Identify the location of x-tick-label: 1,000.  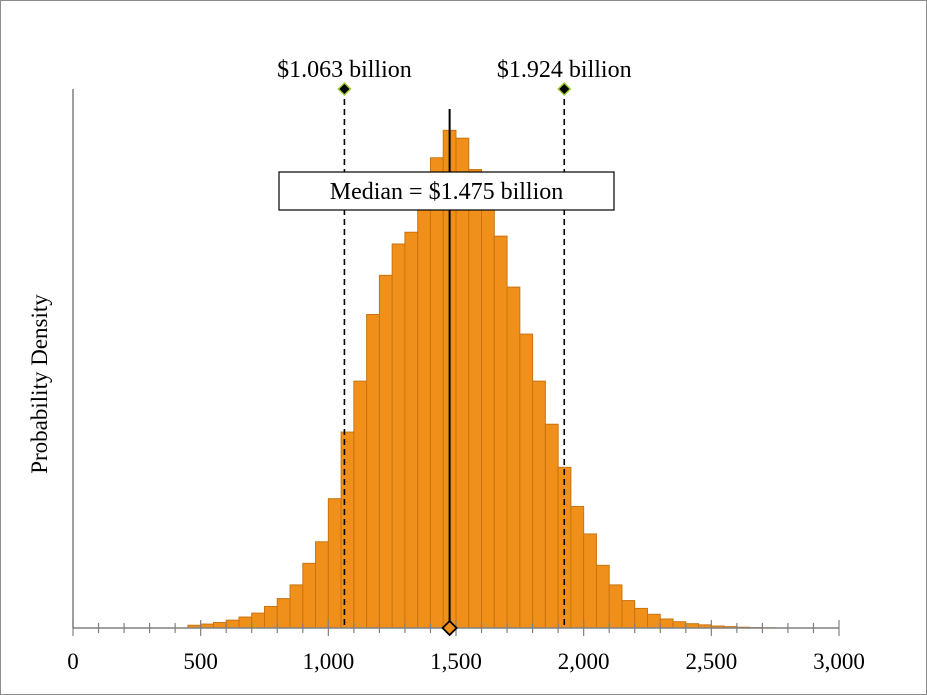
(328, 661).